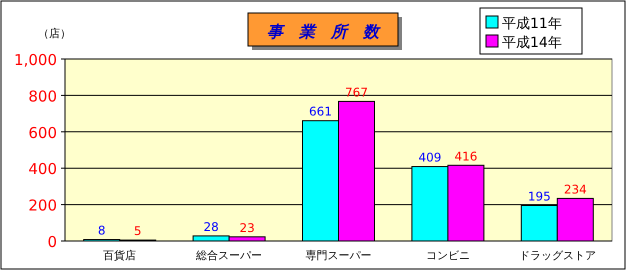  I want to click on legend-label: 平成14年, so click(532, 43).